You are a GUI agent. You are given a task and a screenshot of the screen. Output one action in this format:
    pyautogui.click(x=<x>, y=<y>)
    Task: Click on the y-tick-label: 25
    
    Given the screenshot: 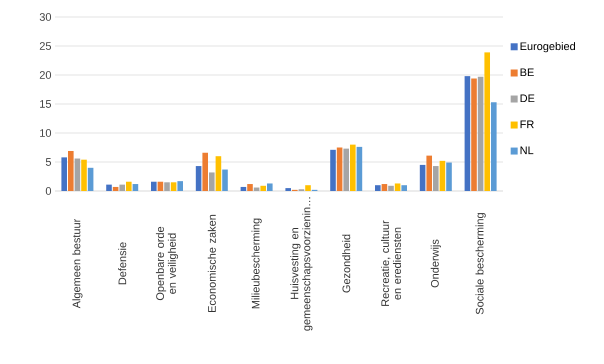 What is the action you would take?
    pyautogui.click(x=46, y=46)
    